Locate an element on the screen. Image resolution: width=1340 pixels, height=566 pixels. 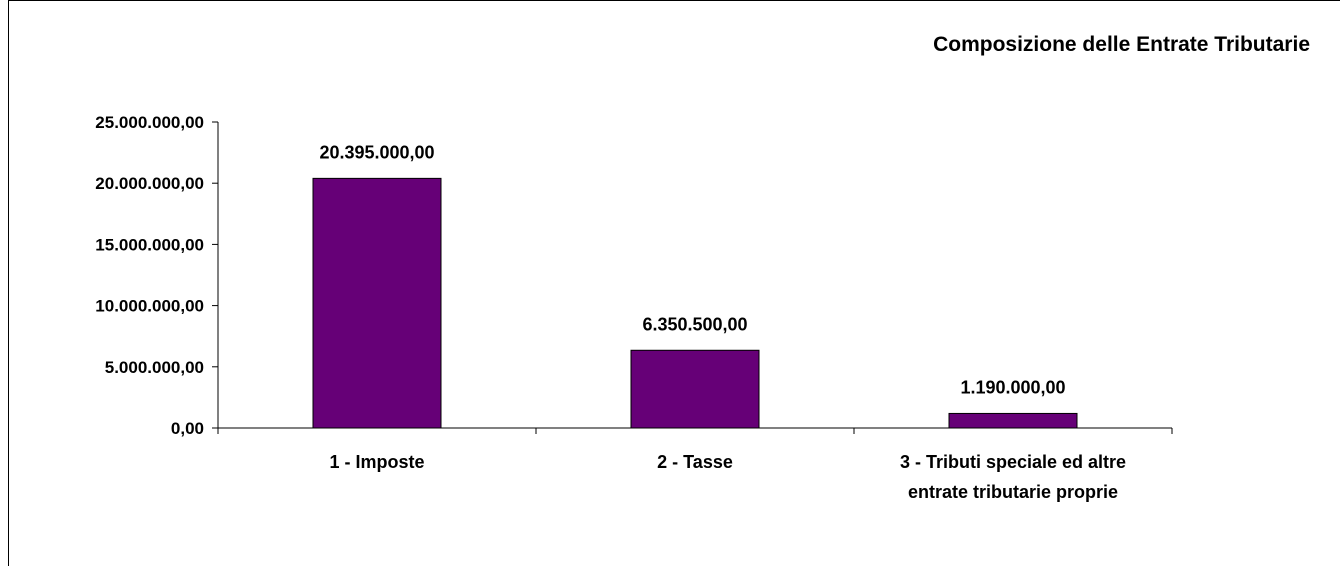
category-label: 2 - Tasse is located at coordinates (695, 462).